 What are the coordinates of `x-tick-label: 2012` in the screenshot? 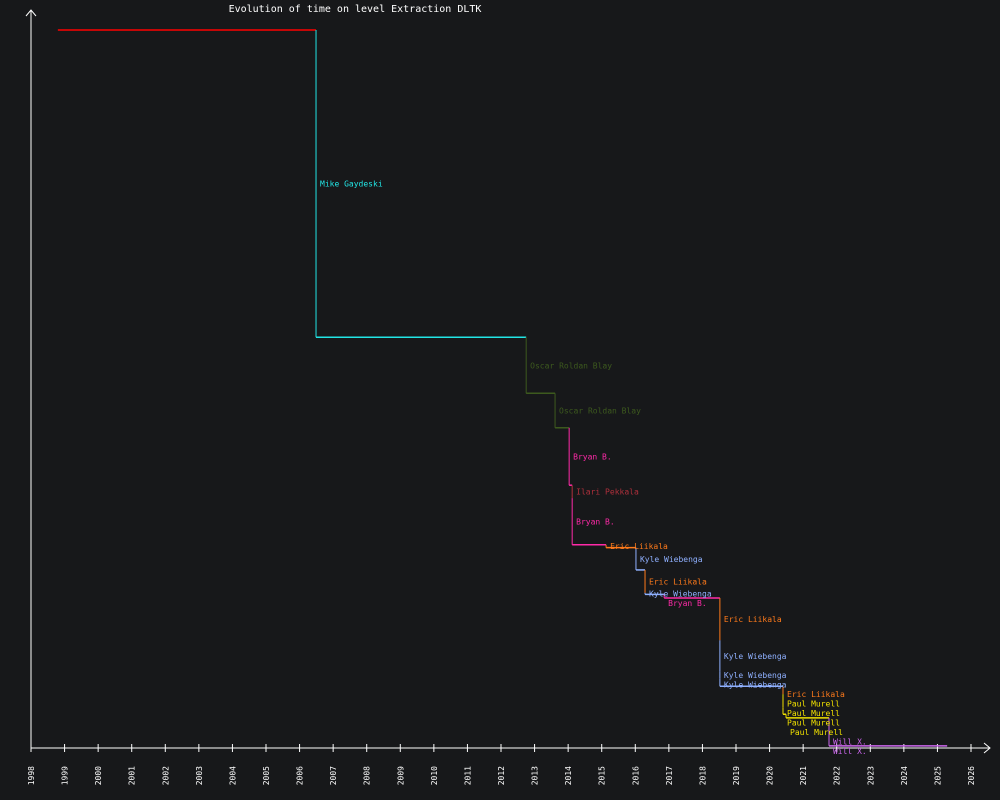 It's located at (501, 775).